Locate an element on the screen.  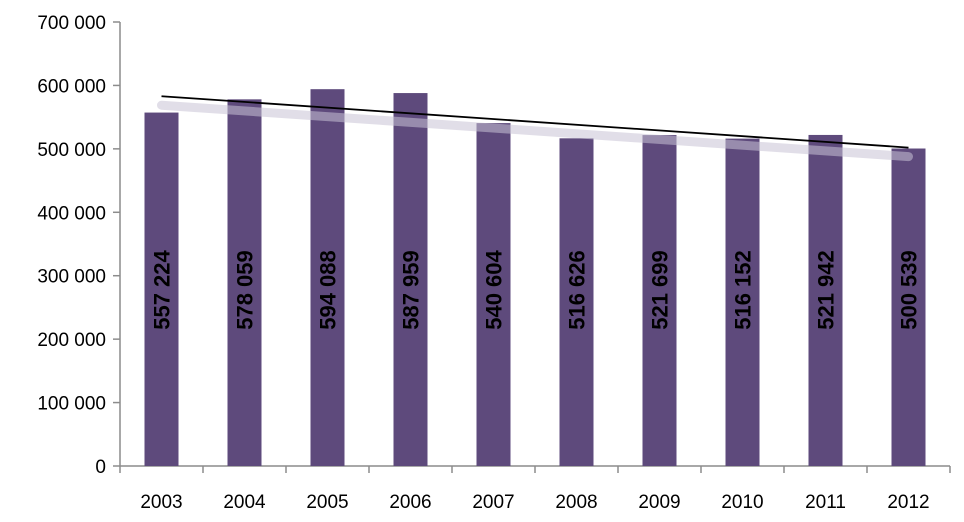
data-label: 540 604 is located at coordinates (494, 289).